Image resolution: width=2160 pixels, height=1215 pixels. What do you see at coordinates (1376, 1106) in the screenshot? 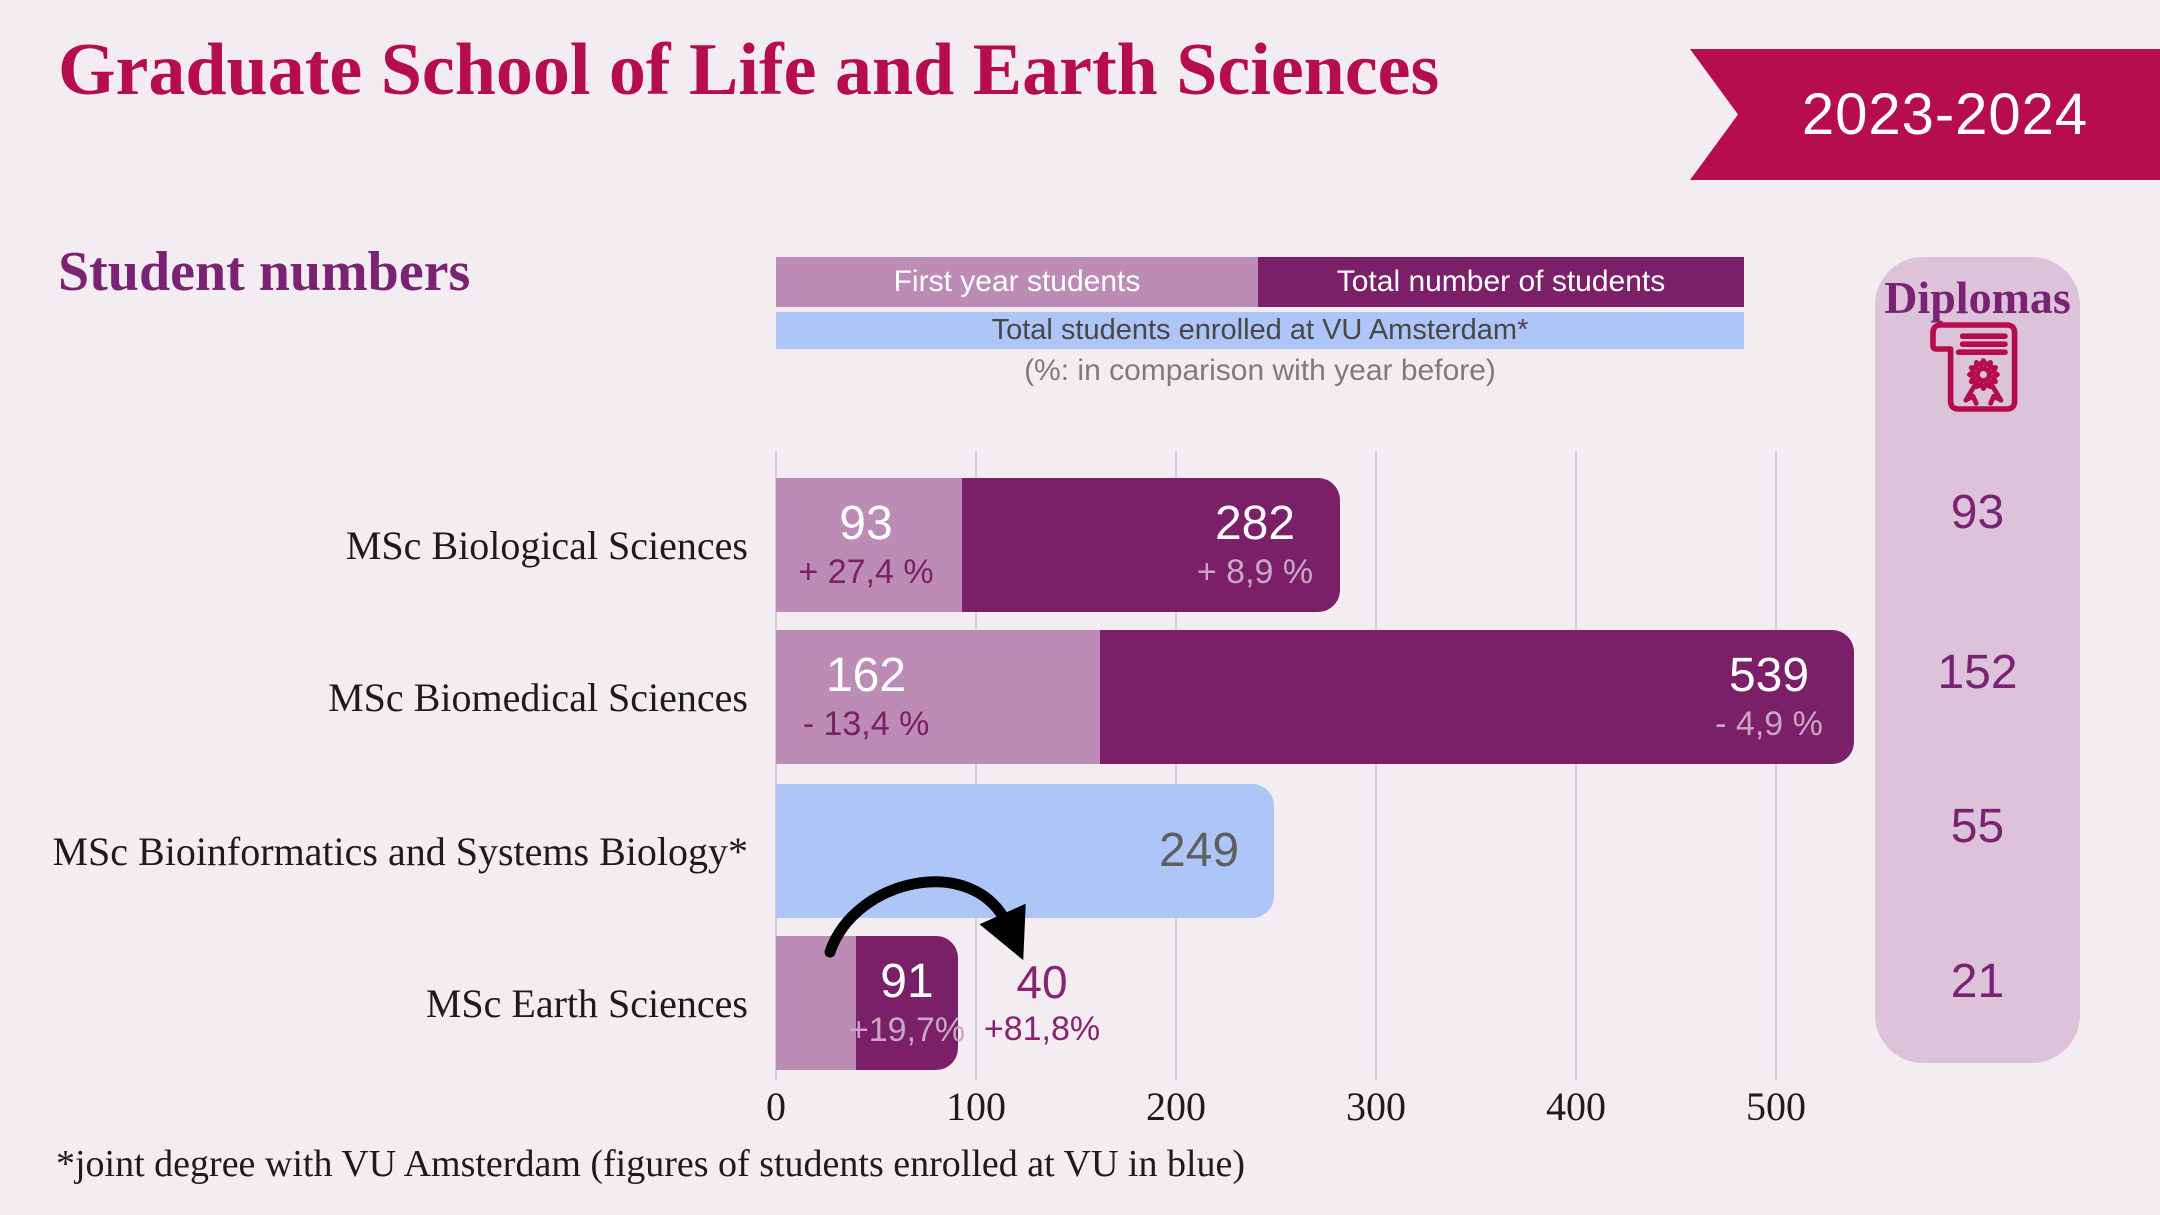
I see `axis-tick-label: 300` at bounding box center [1376, 1106].